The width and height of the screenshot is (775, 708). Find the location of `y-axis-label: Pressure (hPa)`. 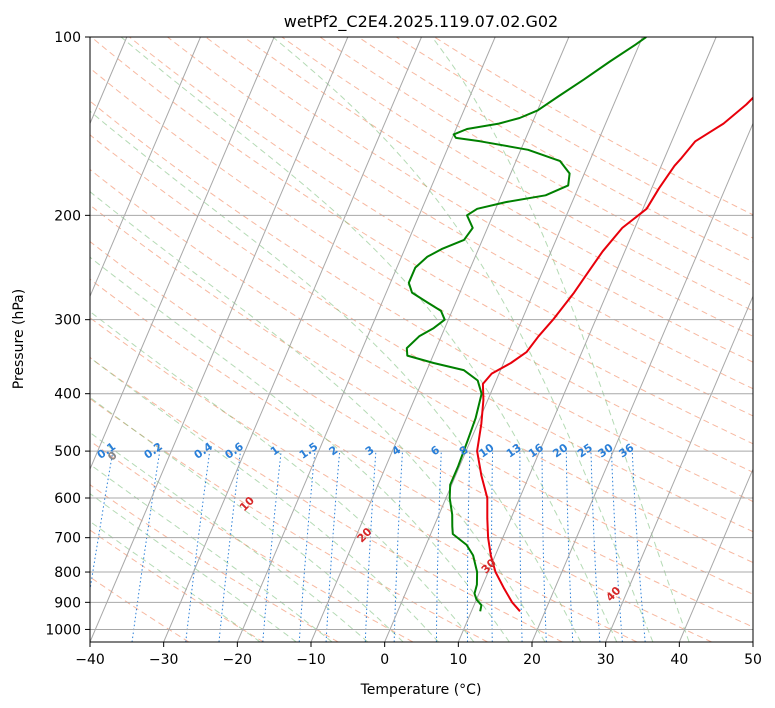

y-axis-label: Pressure (hPa) is located at coordinates (19, 339).